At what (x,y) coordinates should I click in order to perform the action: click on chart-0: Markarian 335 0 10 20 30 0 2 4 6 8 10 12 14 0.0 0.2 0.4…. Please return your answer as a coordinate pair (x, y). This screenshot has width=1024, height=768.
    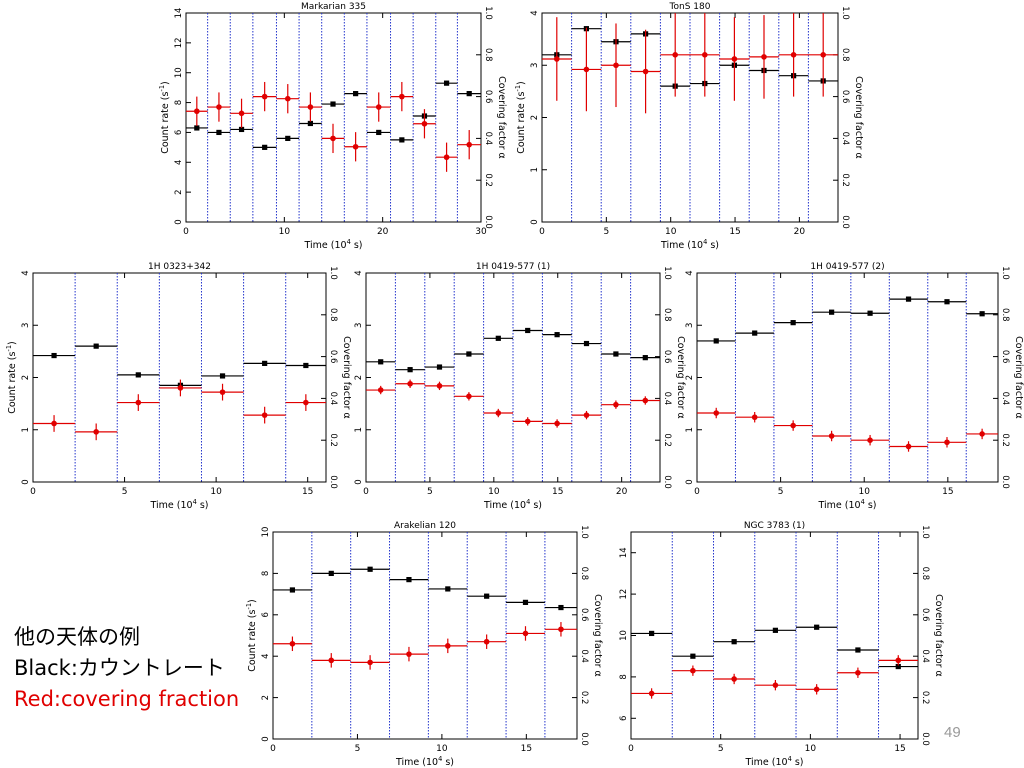
    Looking at the image, I should click on (332, 126).